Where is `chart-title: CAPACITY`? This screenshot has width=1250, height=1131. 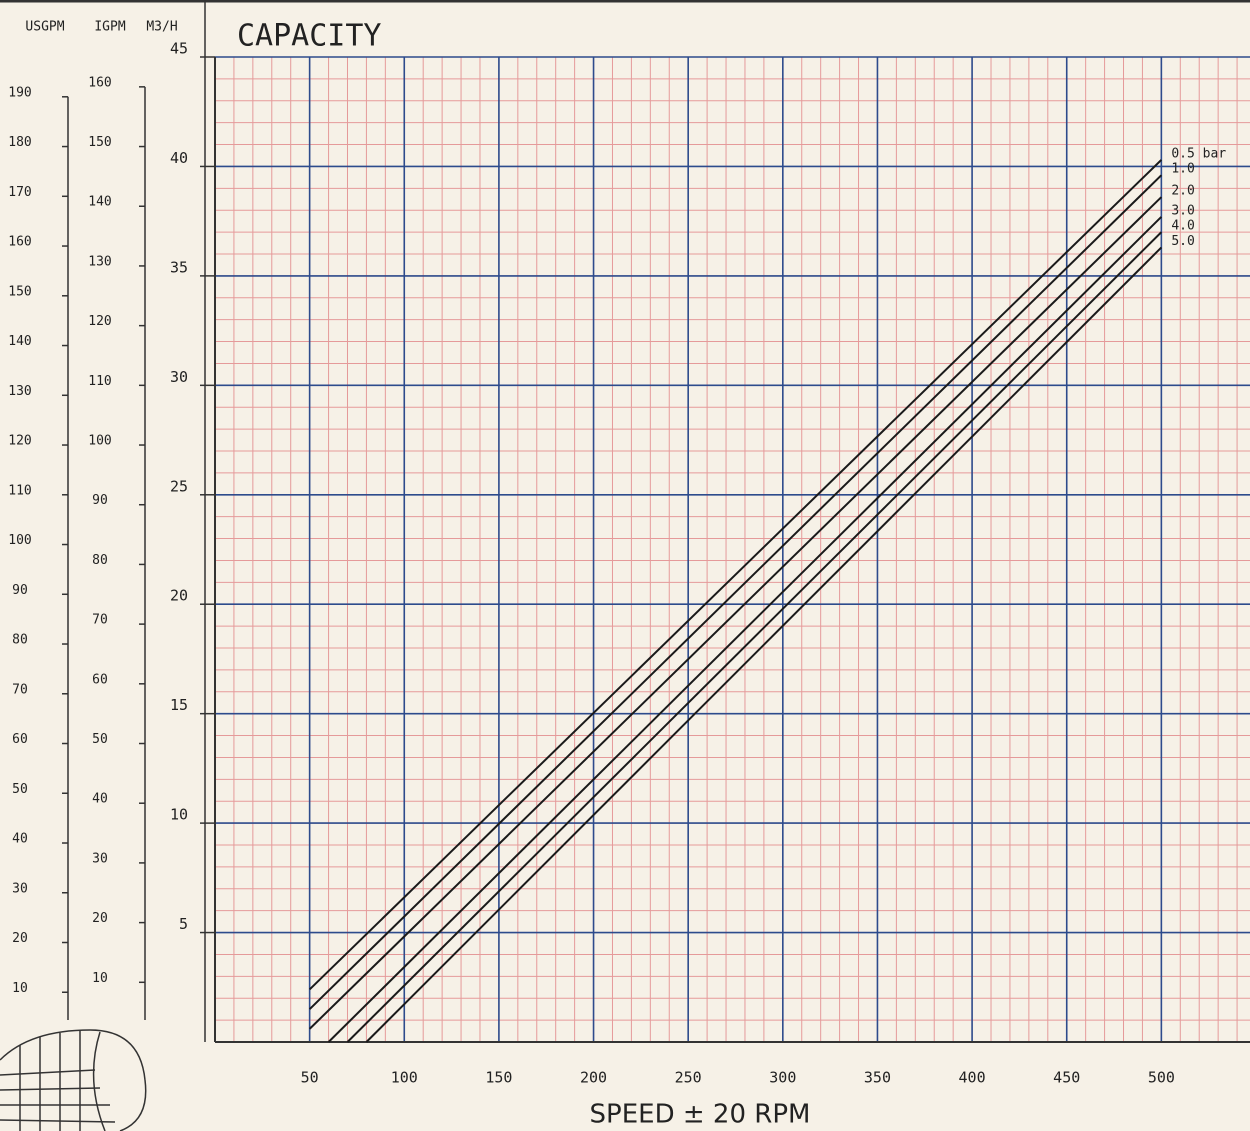 chart-title: CAPACITY is located at coordinates (309, 36).